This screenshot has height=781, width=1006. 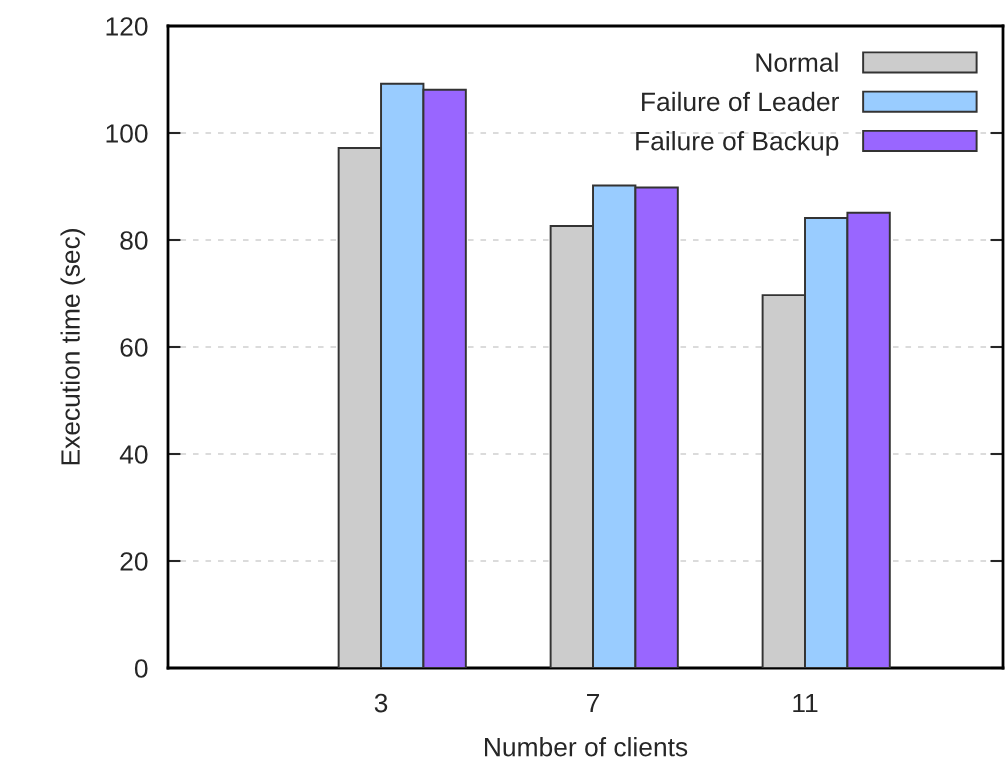 What do you see at coordinates (73, 347) in the screenshot?
I see `y-axis-title: Execution time (sec)` at bounding box center [73, 347].